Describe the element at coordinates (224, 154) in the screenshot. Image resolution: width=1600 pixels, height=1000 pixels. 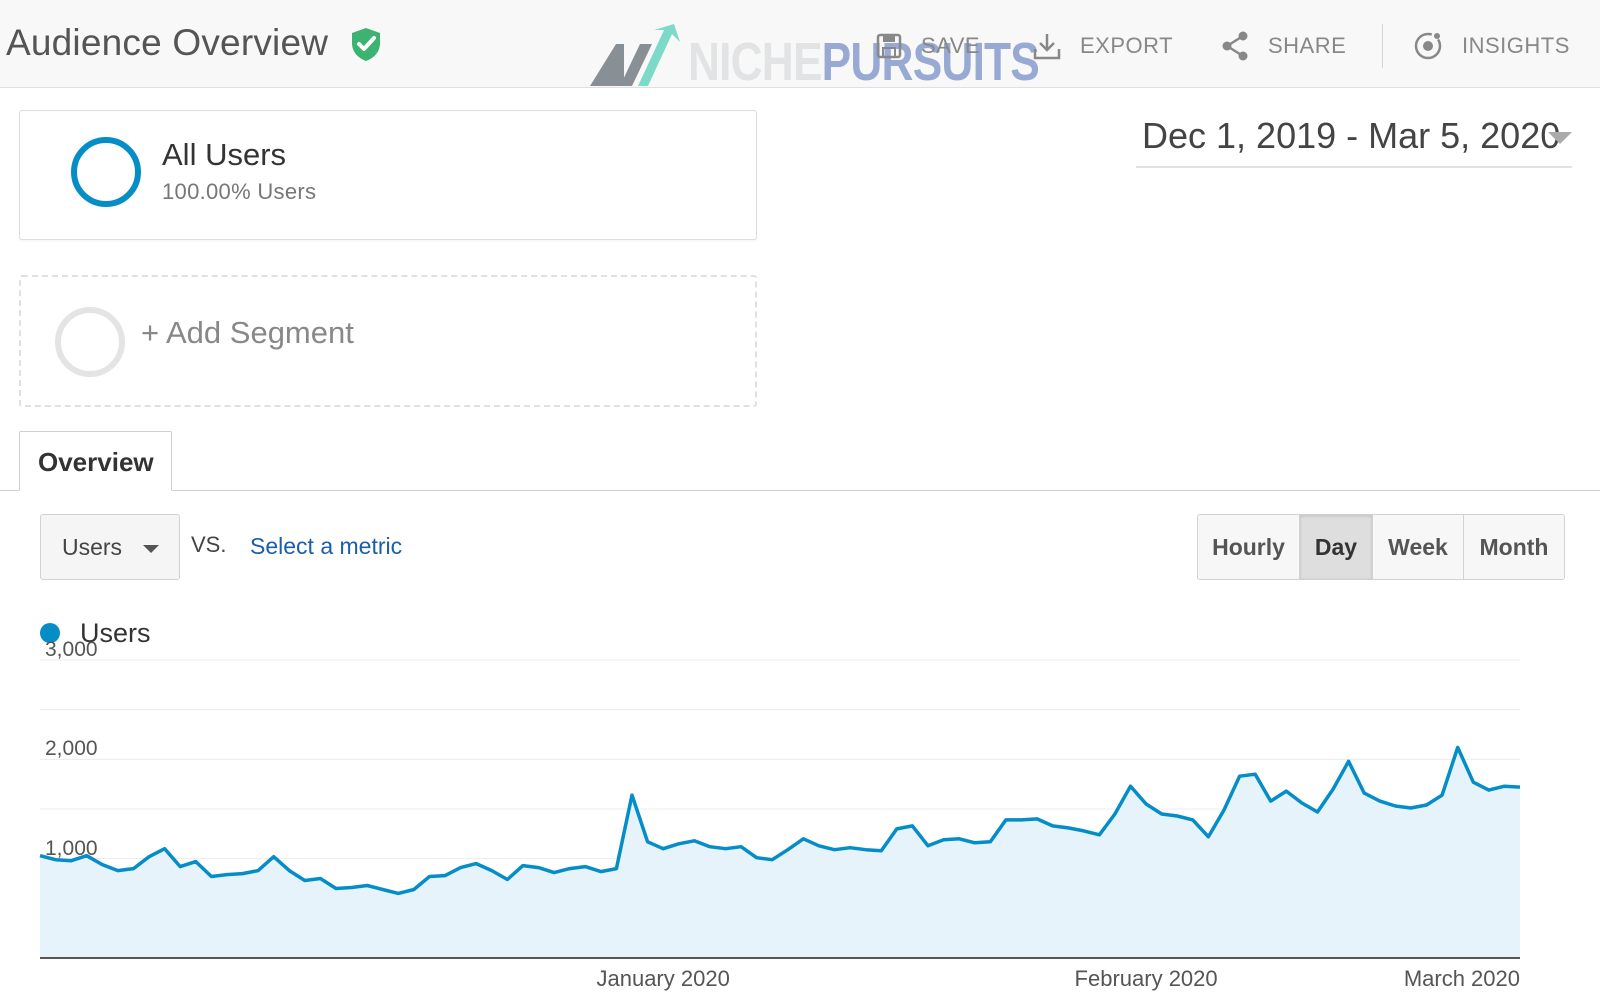
I see `segment-name: All Users` at that location.